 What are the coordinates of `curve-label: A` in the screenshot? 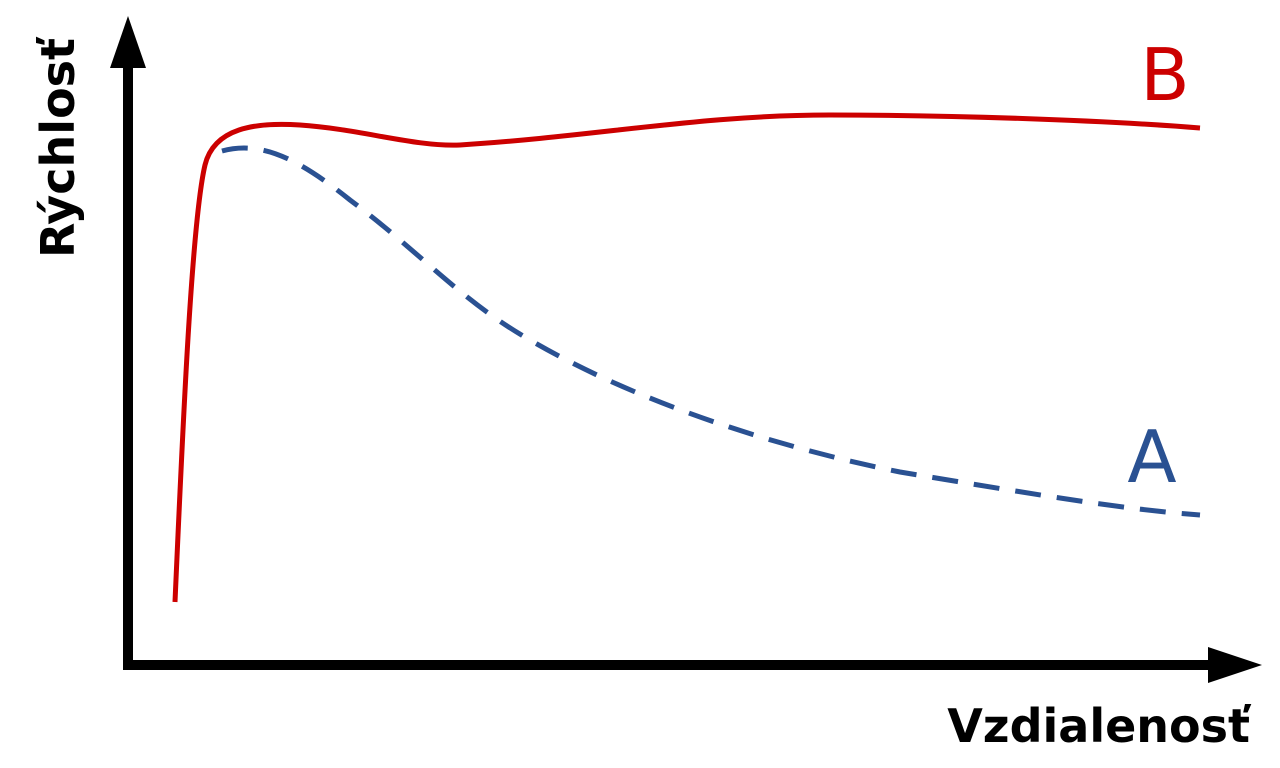 It's located at (1151, 457).